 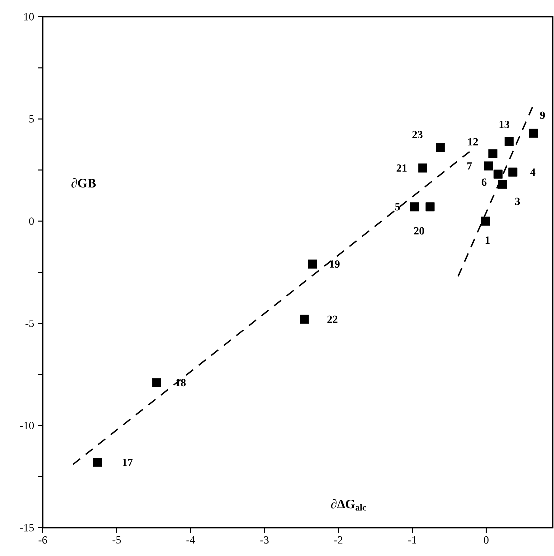 What do you see at coordinates (29, 17) in the screenshot?
I see `y-tick-label: 10` at bounding box center [29, 17].